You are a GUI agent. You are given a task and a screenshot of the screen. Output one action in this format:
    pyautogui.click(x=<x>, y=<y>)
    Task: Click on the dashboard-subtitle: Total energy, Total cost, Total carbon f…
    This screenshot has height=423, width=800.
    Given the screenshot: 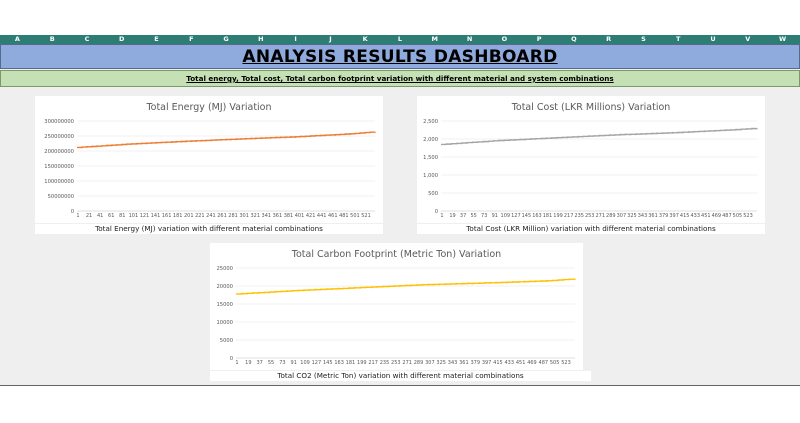 What is the action you would take?
    pyautogui.click(x=400, y=78)
    